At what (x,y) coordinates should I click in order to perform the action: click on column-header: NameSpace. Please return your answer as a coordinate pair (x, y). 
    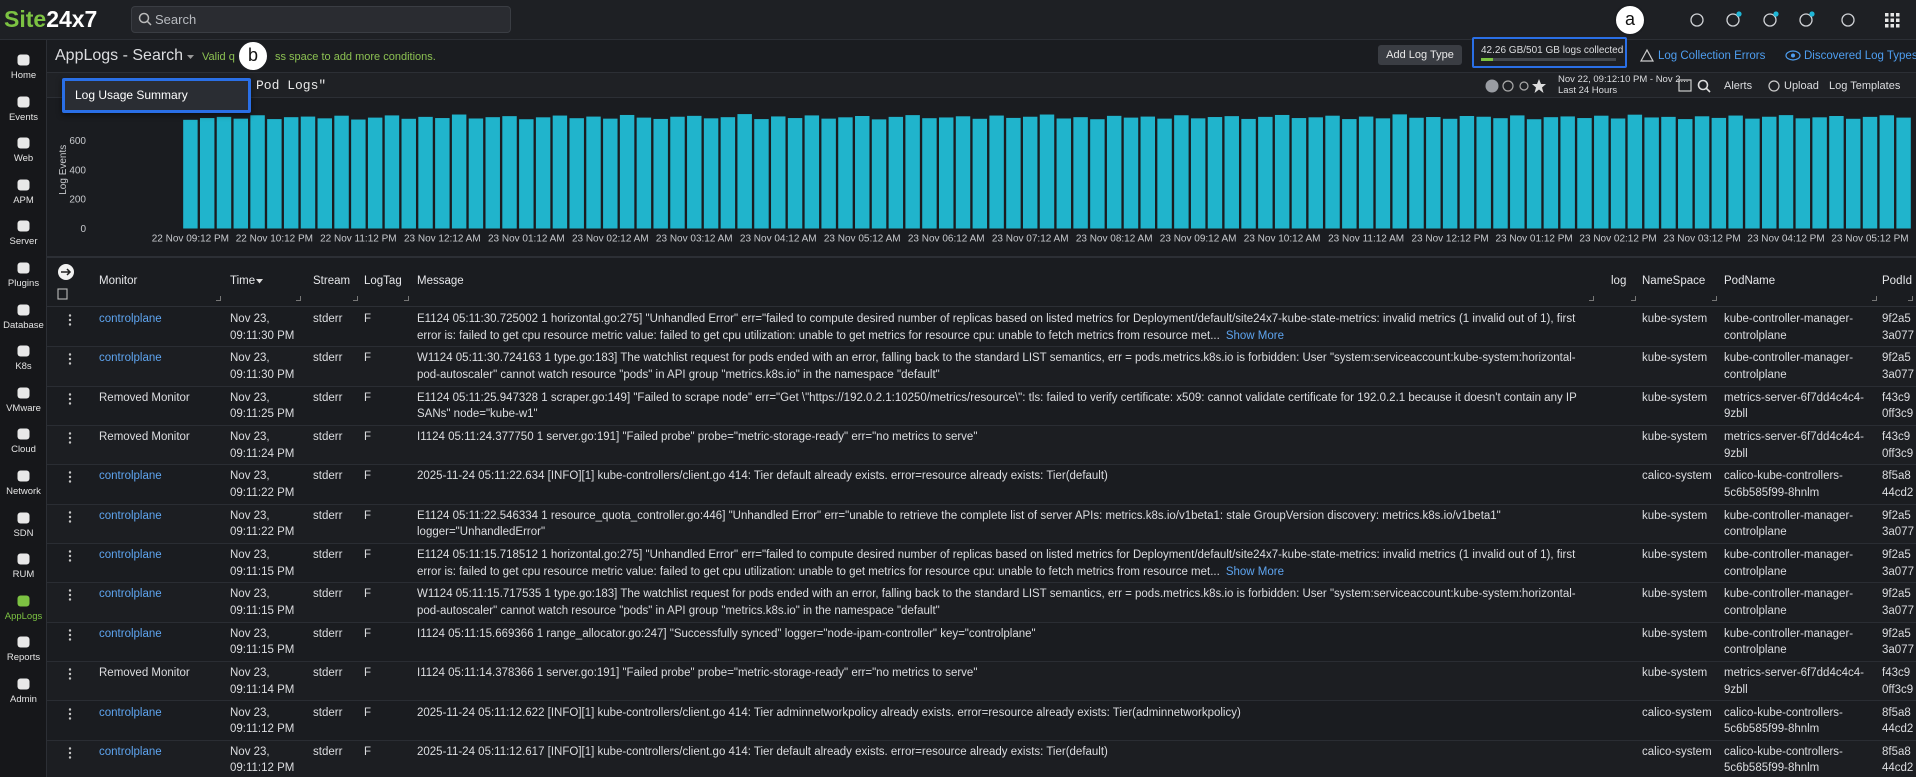
    Looking at the image, I should click on (1674, 281).